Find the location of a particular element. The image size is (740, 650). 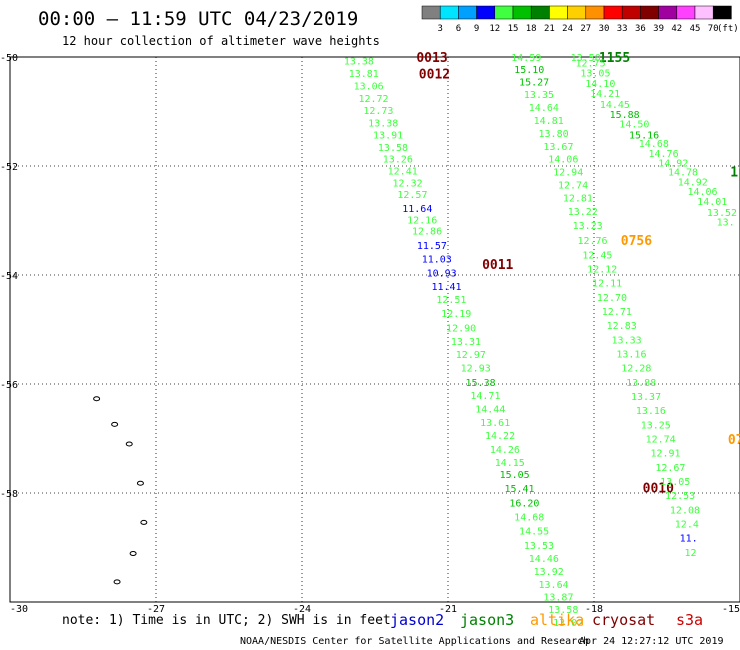

swh-value: 14.22 is located at coordinates (500, 436).